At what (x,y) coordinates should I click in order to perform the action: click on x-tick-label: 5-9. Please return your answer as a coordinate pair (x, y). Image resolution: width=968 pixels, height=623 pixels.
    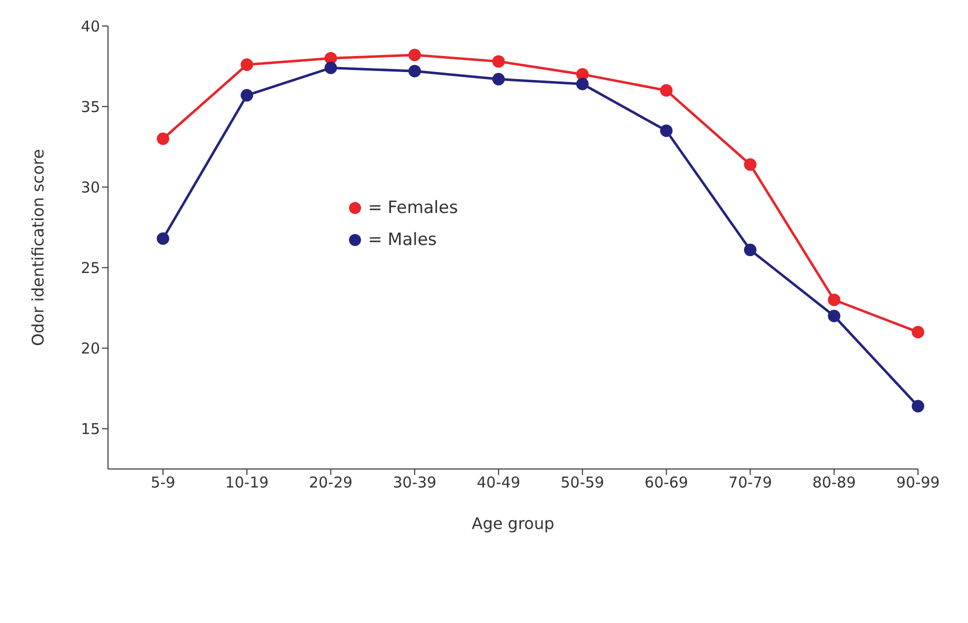
    Looking at the image, I should click on (163, 483).